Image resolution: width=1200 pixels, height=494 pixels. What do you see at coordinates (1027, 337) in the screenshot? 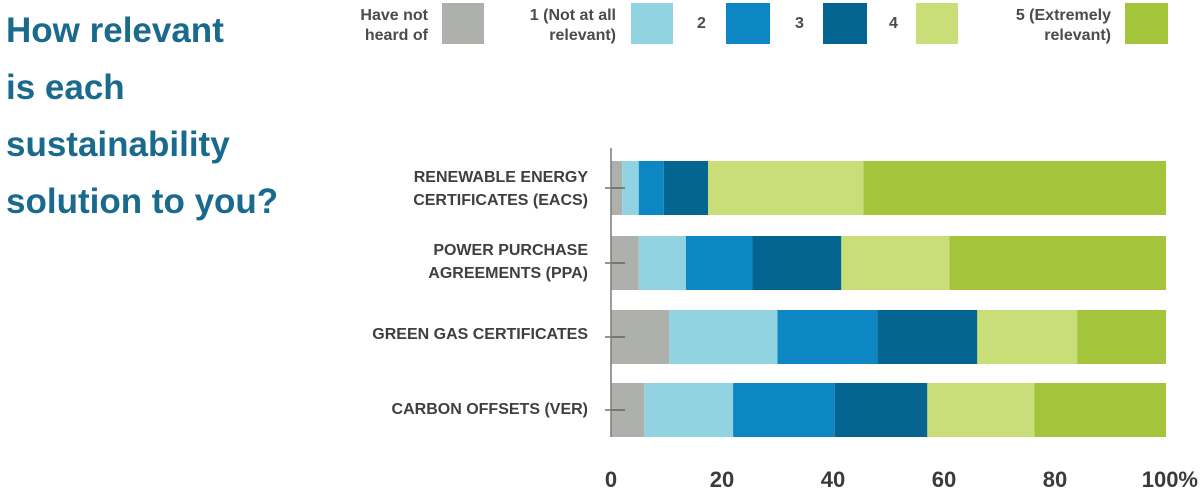
I see `bar-segment-green-gas-s4` at bounding box center [1027, 337].